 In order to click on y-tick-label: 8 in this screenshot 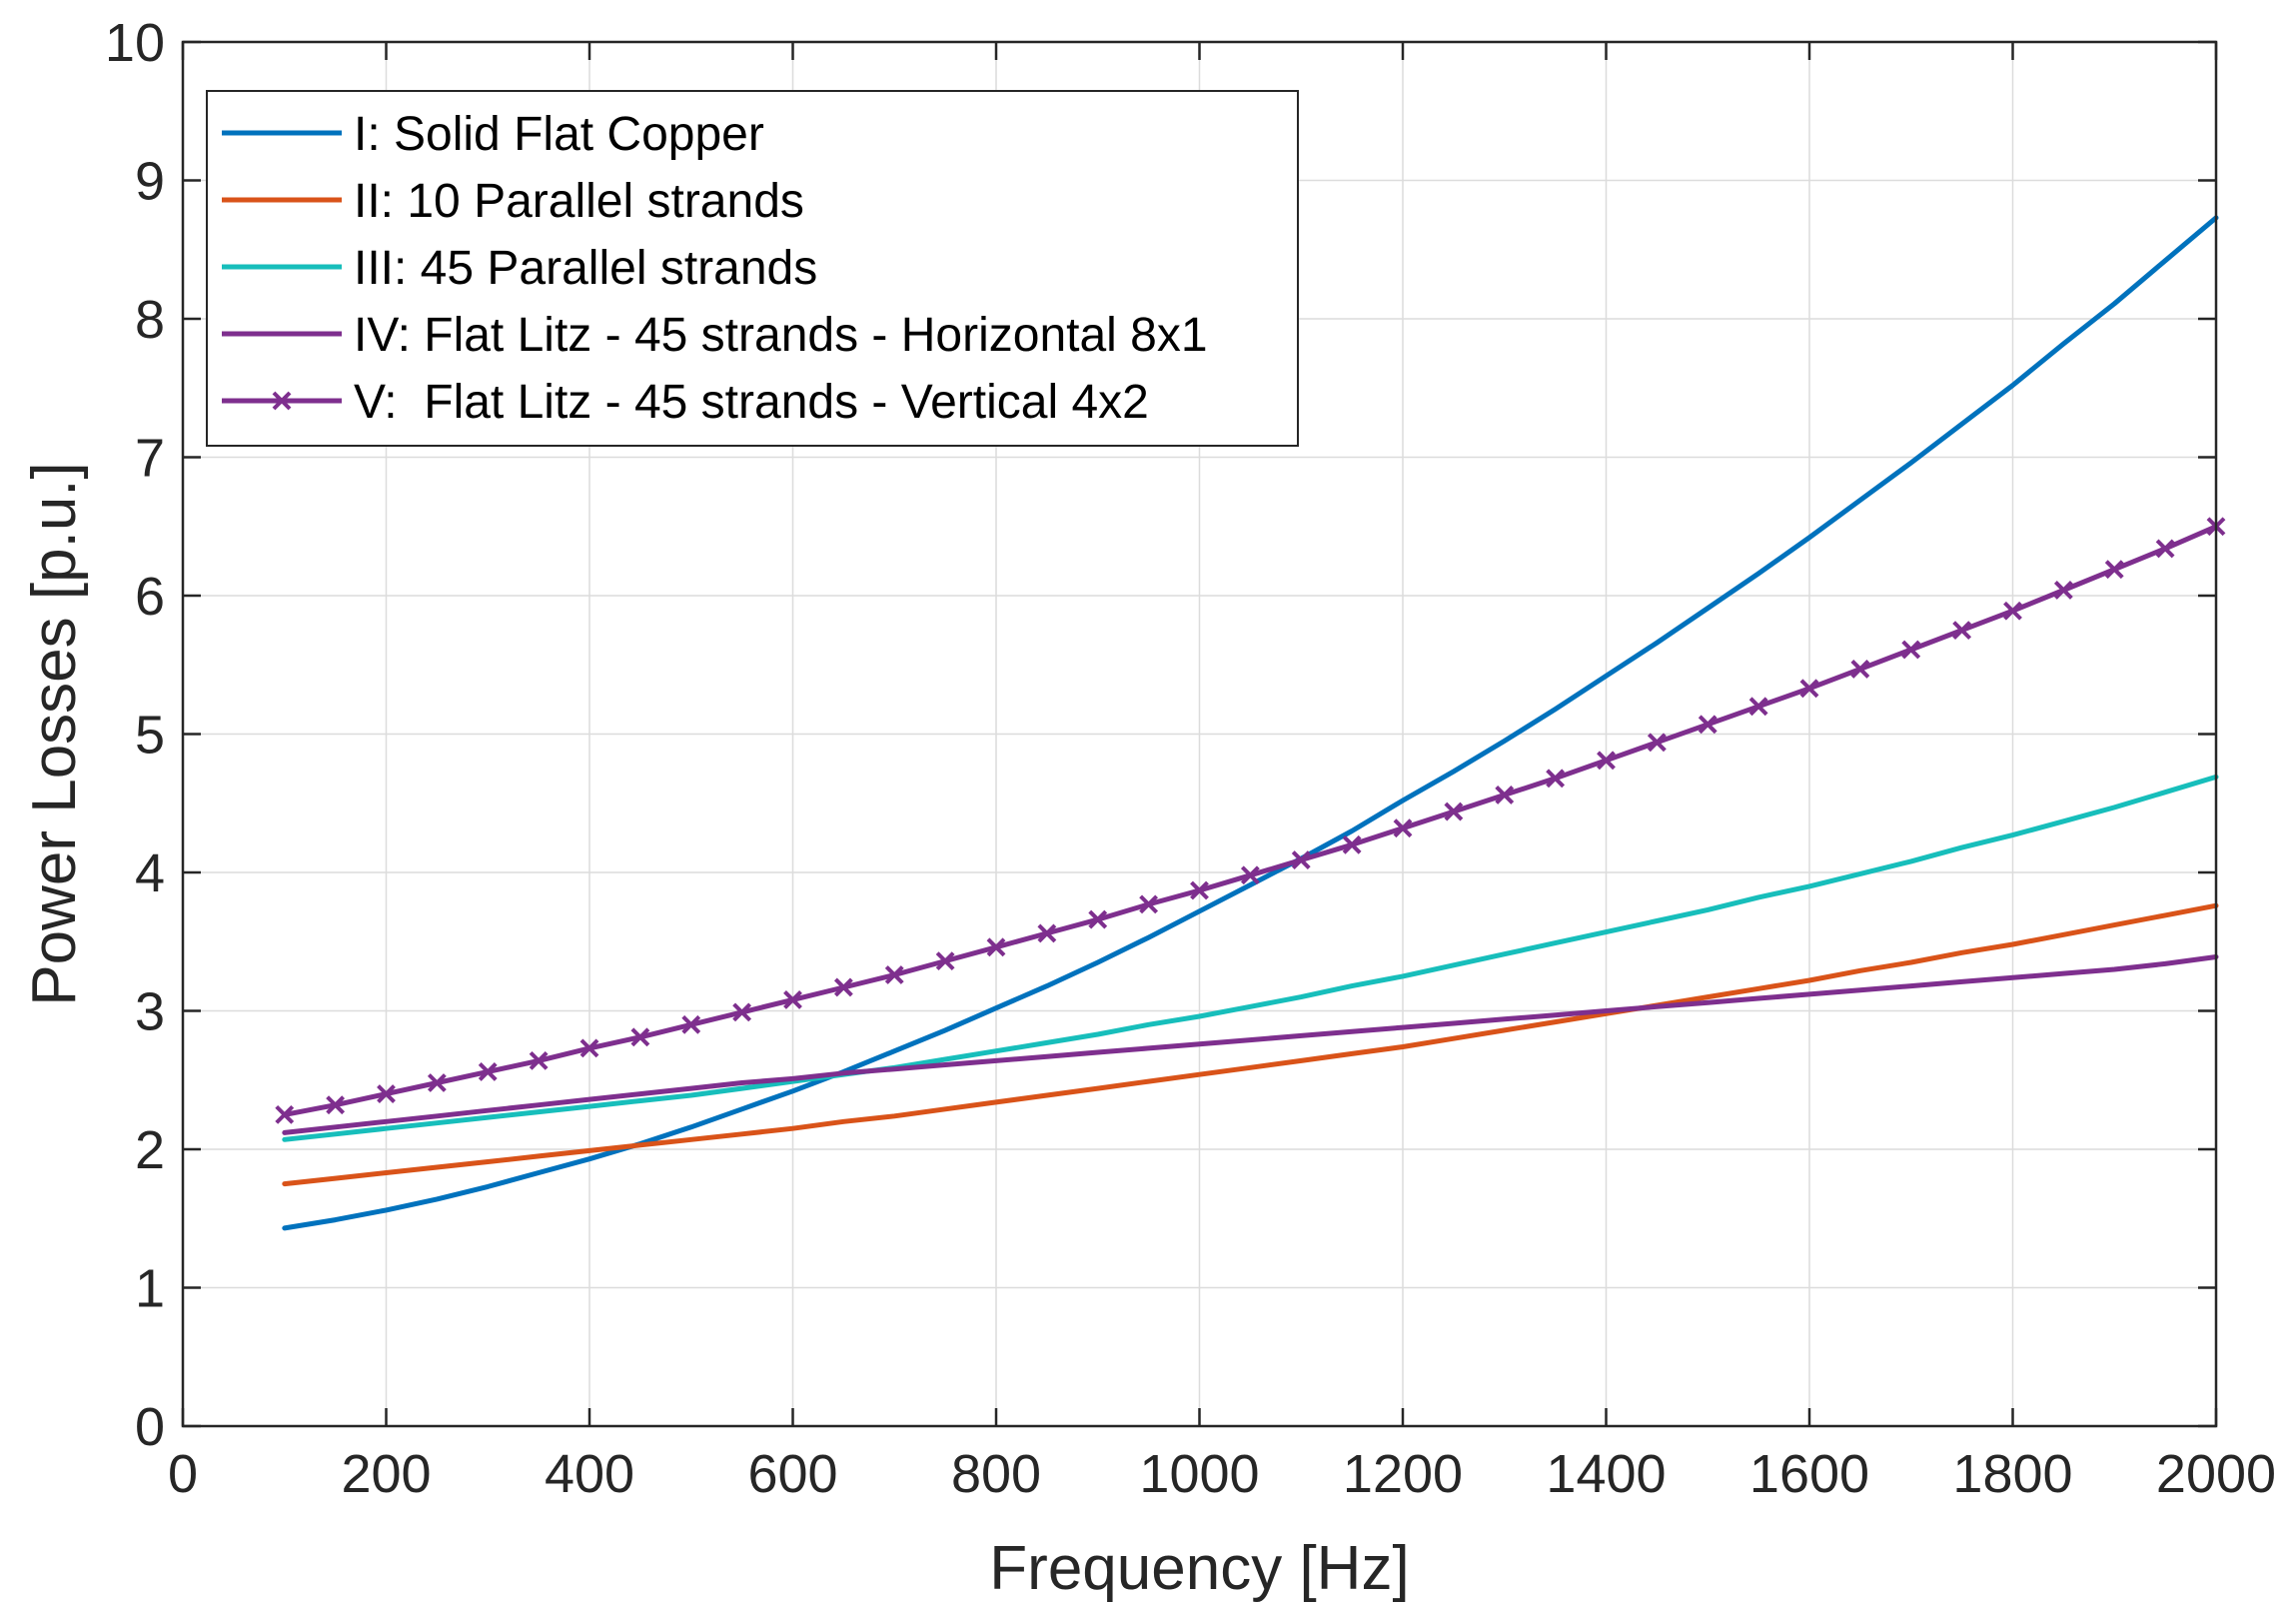, I will do `click(150, 320)`.